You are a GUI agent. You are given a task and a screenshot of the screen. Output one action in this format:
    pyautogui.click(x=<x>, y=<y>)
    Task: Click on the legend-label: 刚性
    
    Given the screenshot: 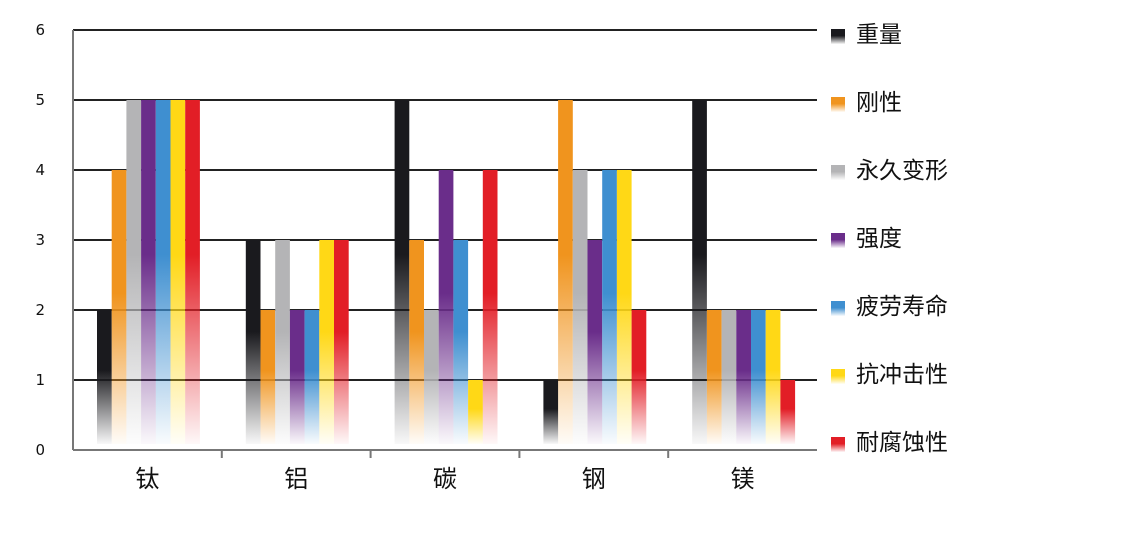 What is the action you would take?
    pyautogui.click(x=879, y=103)
    